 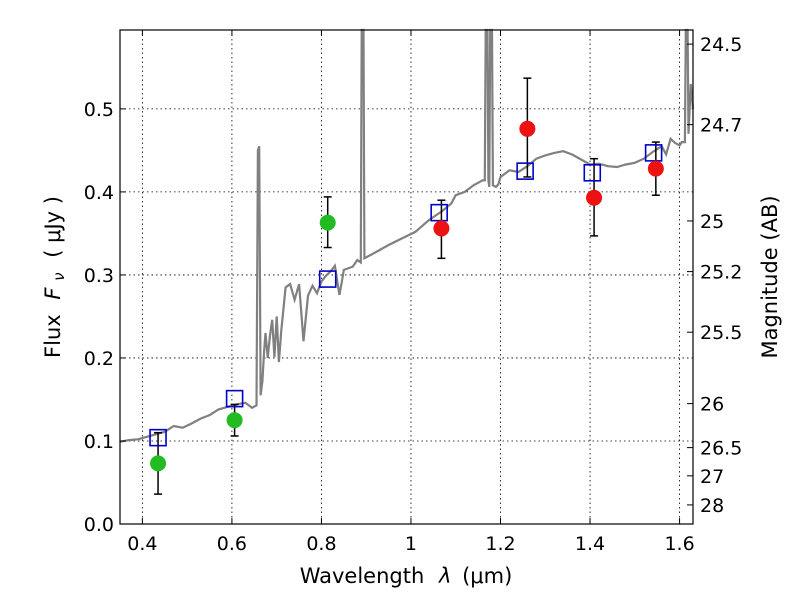 I want to click on y2-tick-label: 26.5, so click(x=721, y=449).